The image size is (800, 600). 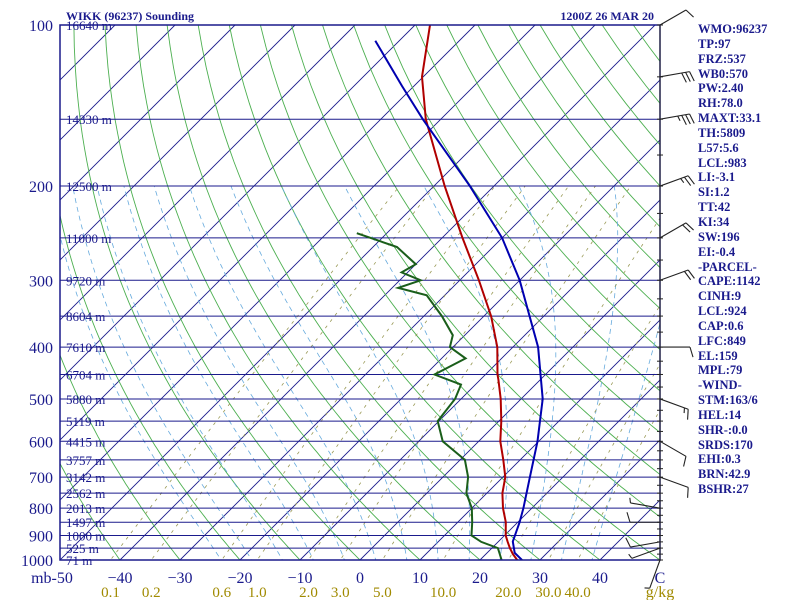 I want to click on index-row: STM:163/6, so click(x=728, y=400).